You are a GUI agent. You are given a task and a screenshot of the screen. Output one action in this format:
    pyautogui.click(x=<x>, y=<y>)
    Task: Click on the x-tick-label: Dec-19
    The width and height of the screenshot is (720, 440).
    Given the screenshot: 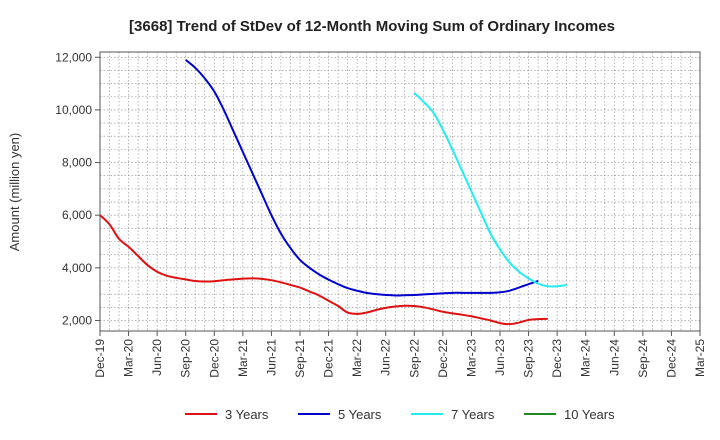 What is the action you would take?
    pyautogui.click(x=100, y=358)
    